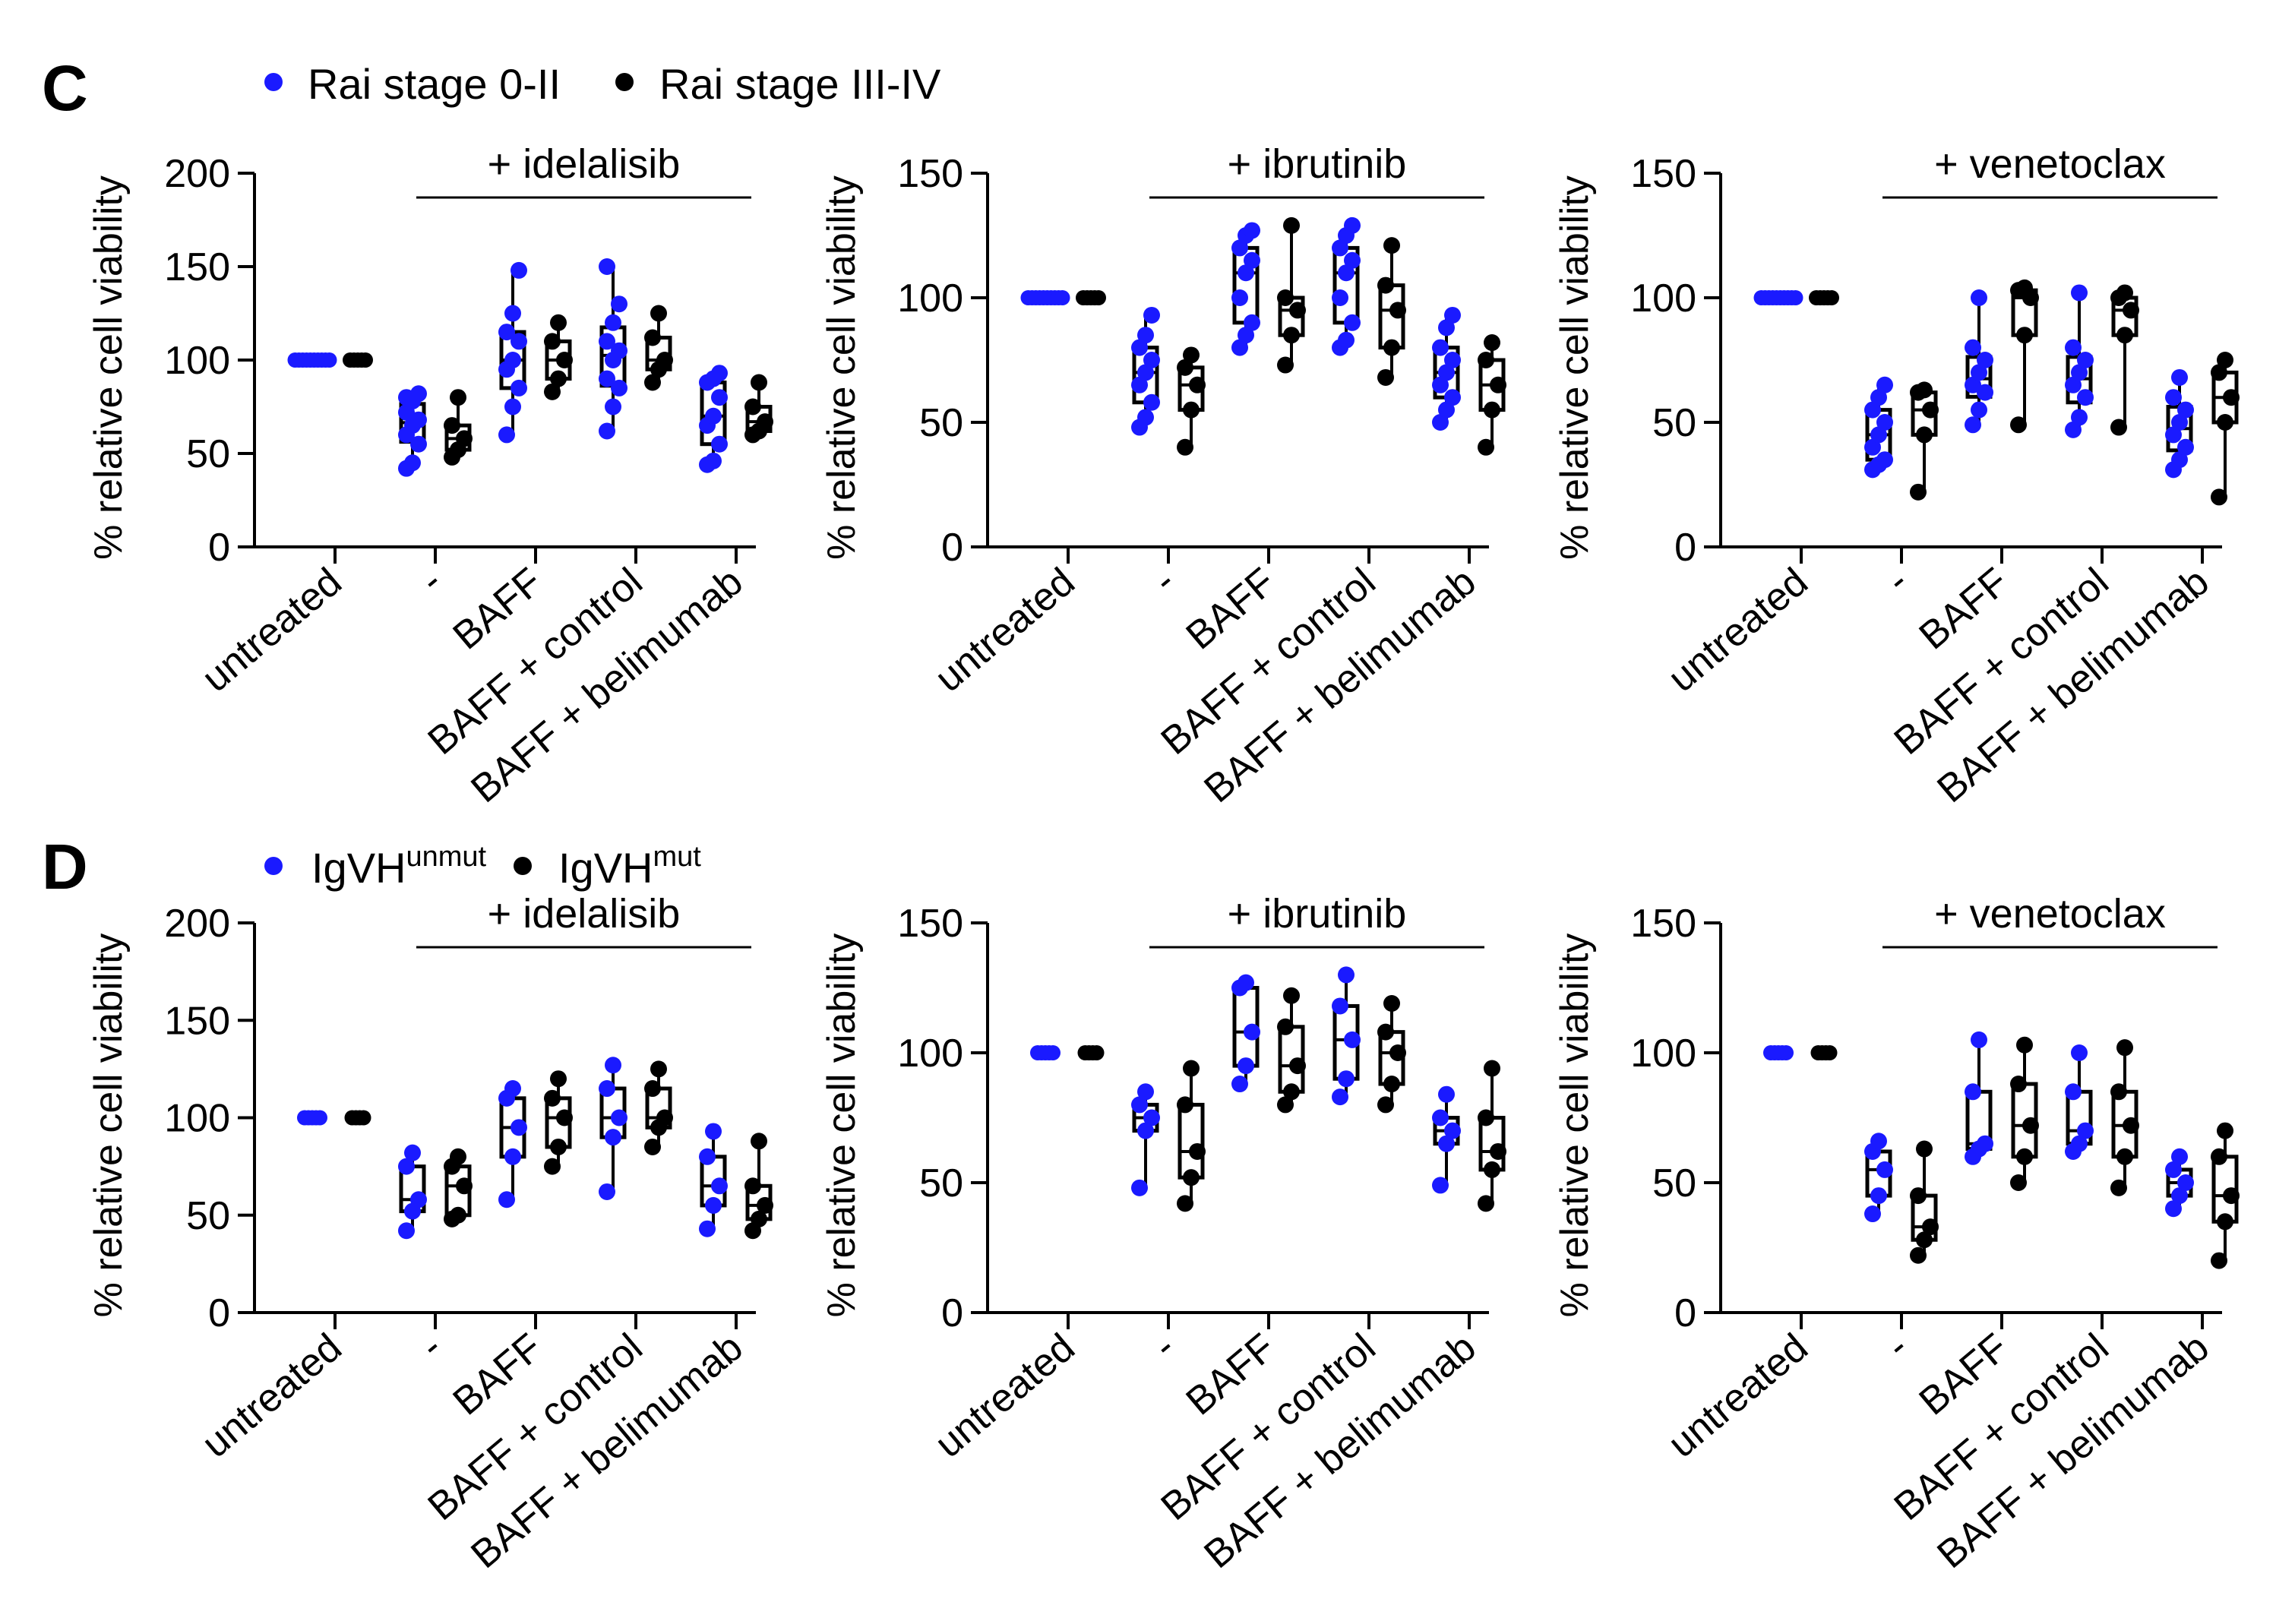 Image resolution: width=2276 pixels, height=1624 pixels. What do you see at coordinates (1685, 548) in the screenshot?
I see `y-tick-label: 0` at bounding box center [1685, 548].